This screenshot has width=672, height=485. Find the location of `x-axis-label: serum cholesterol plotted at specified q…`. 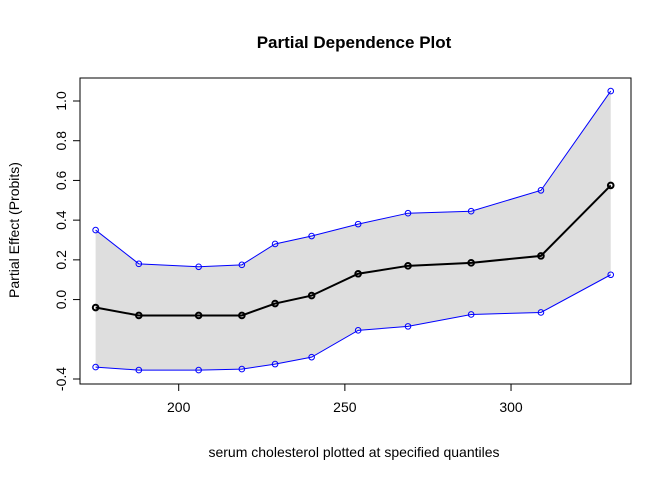

x-axis-label: serum cholesterol plotted at specified q… is located at coordinates (353, 452).